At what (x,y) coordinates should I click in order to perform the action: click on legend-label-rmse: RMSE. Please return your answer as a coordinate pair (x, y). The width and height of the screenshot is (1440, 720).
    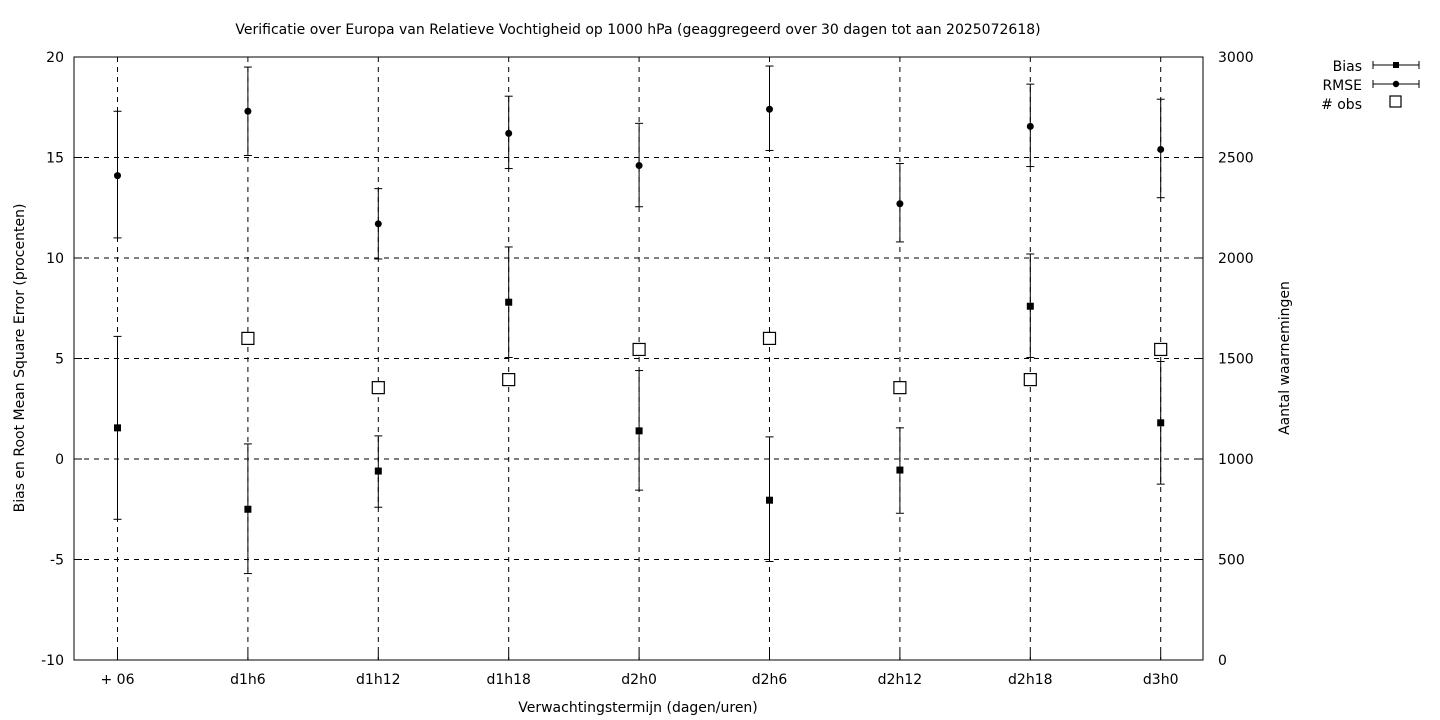
    Looking at the image, I should click on (1342, 86).